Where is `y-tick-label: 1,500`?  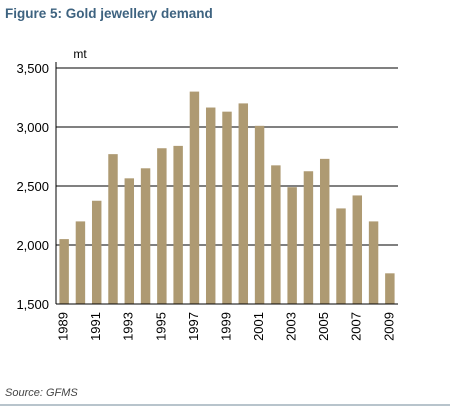
y-tick-label: 1,500 is located at coordinates (32, 304).